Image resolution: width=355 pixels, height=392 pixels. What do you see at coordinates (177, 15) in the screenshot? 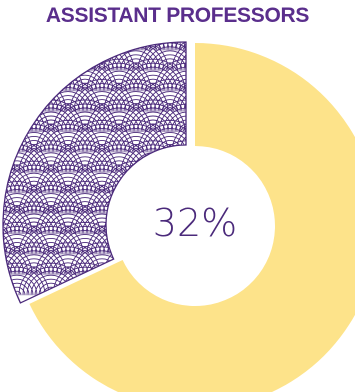
I see `chart-title: ASSISTANT PROFESSORS` at bounding box center [177, 15].